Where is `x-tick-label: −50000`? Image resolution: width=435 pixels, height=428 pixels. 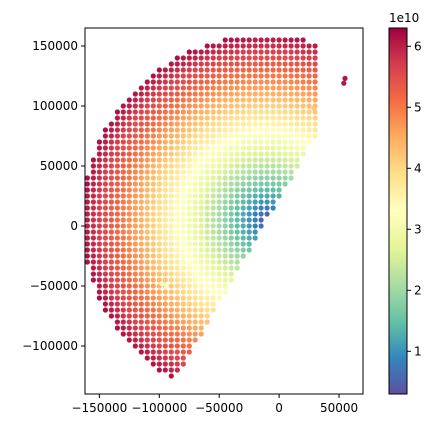
x-tick-label: −50000 is located at coordinates (219, 408).